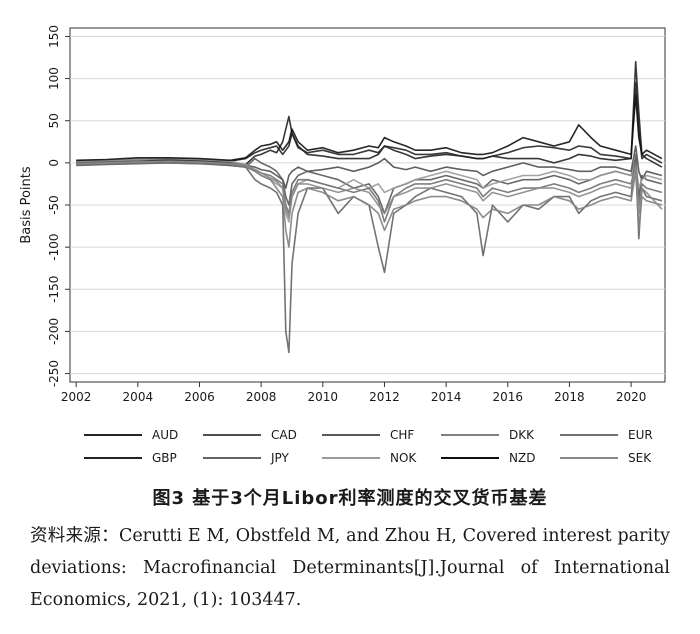 Image resolution: width=700 pixels, height=634 pixels. What do you see at coordinates (640, 435) in the screenshot?
I see `legend-label-eur: EUR` at bounding box center [640, 435].